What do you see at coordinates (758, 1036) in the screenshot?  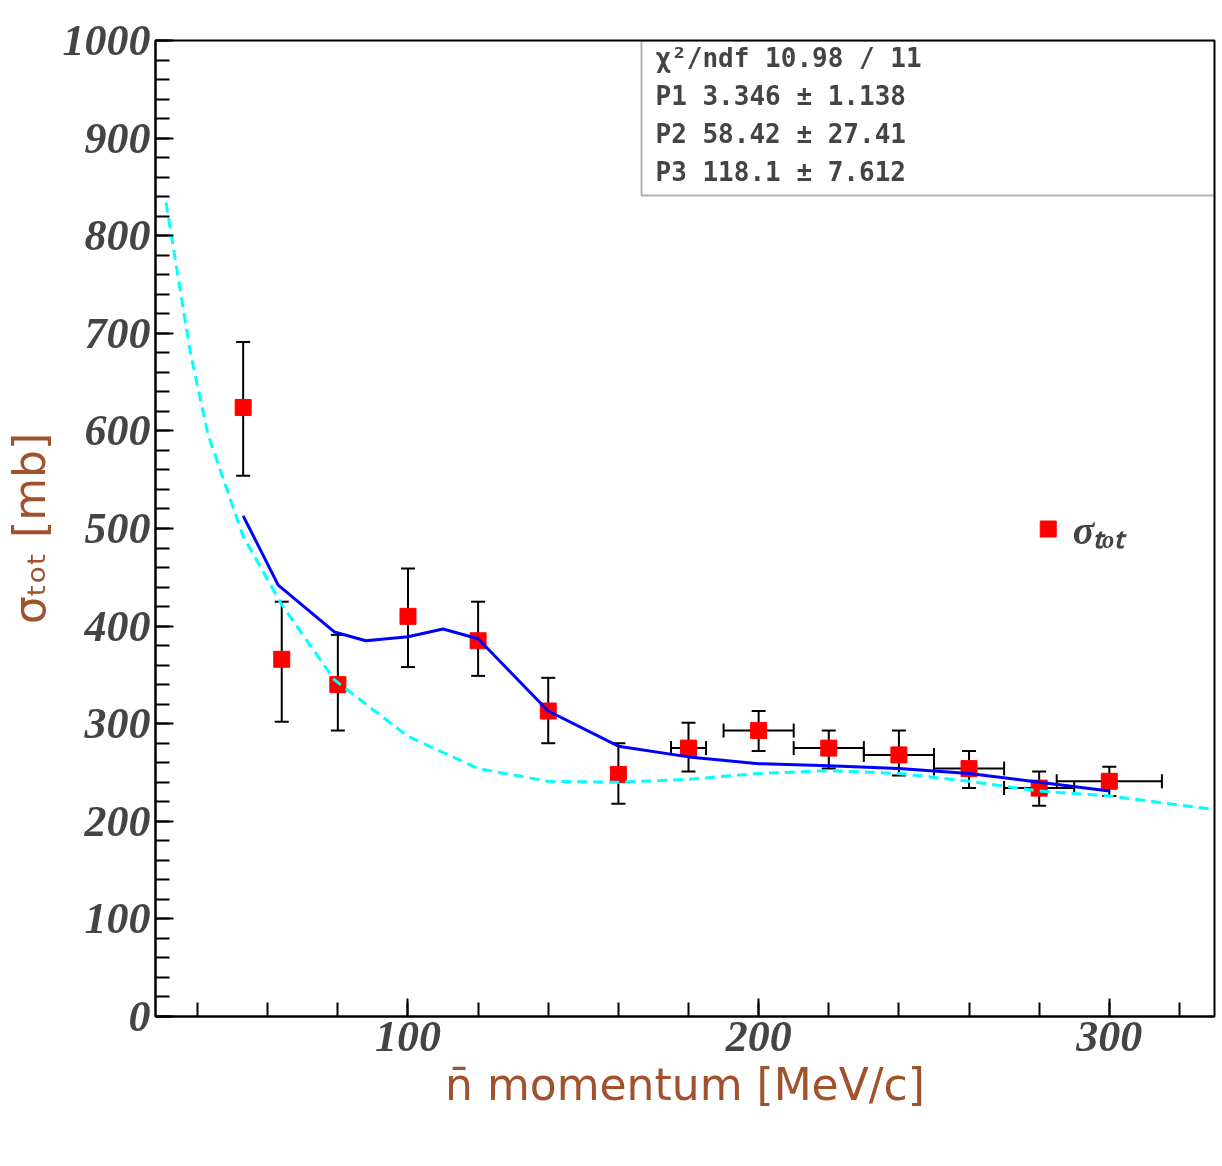 I see `x-tick-label: 200` at bounding box center [758, 1036].